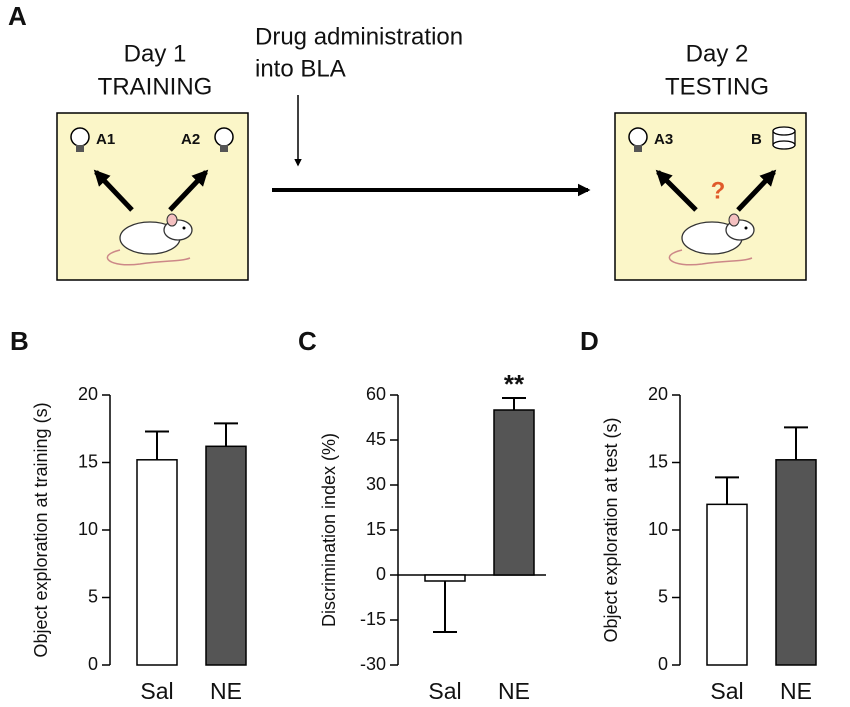 The width and height of the screenshot is (850, 707). I want to click on object-label: A1, so click(105, 139).